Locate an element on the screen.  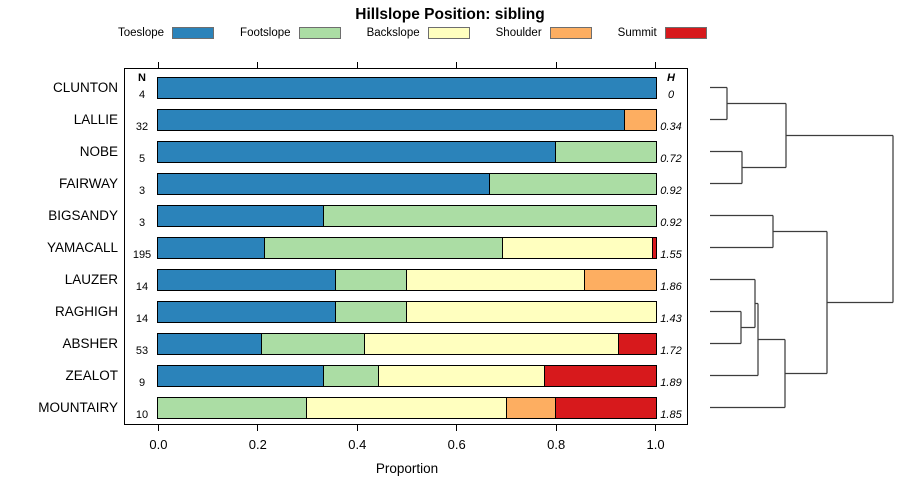
axis-tick-label: 0.0 is located at coordinates (158, 444).